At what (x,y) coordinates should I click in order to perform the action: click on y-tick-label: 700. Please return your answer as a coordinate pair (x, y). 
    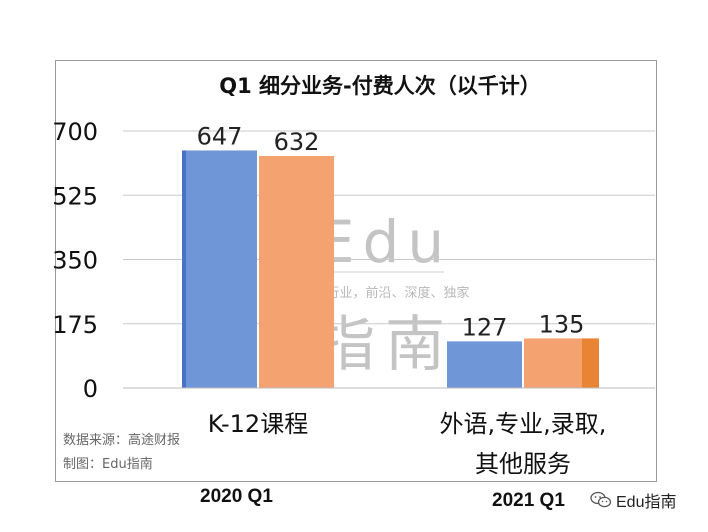
    Looking at the image, I should click on (75, 132).